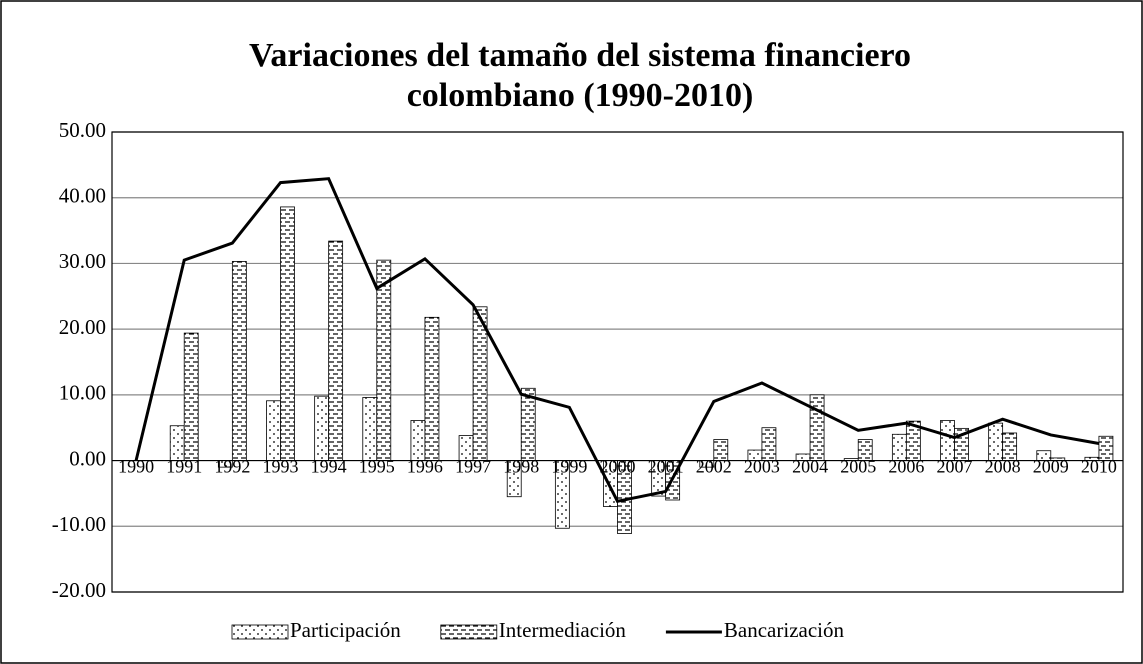 This screenshot has width=1143, height=664. I want to click on x-tick-label: 2000, so click(618, 467).